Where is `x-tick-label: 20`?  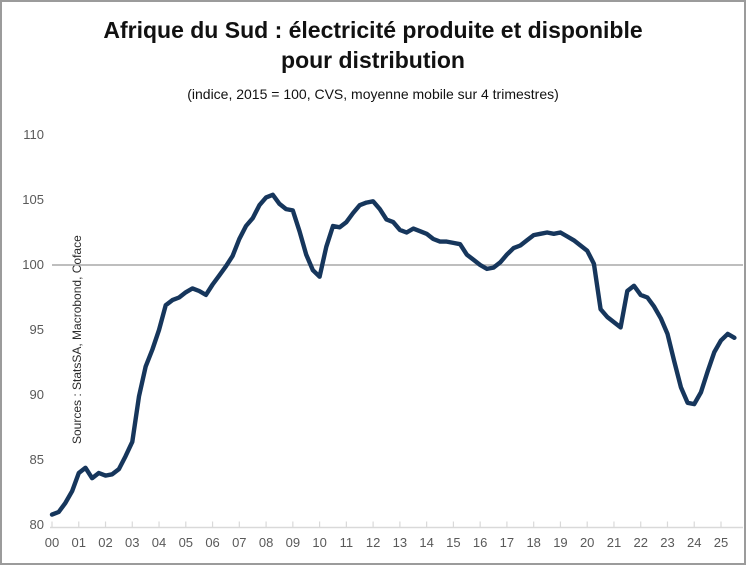
x-tick-label: 20 is located at coordinates (587, 542).